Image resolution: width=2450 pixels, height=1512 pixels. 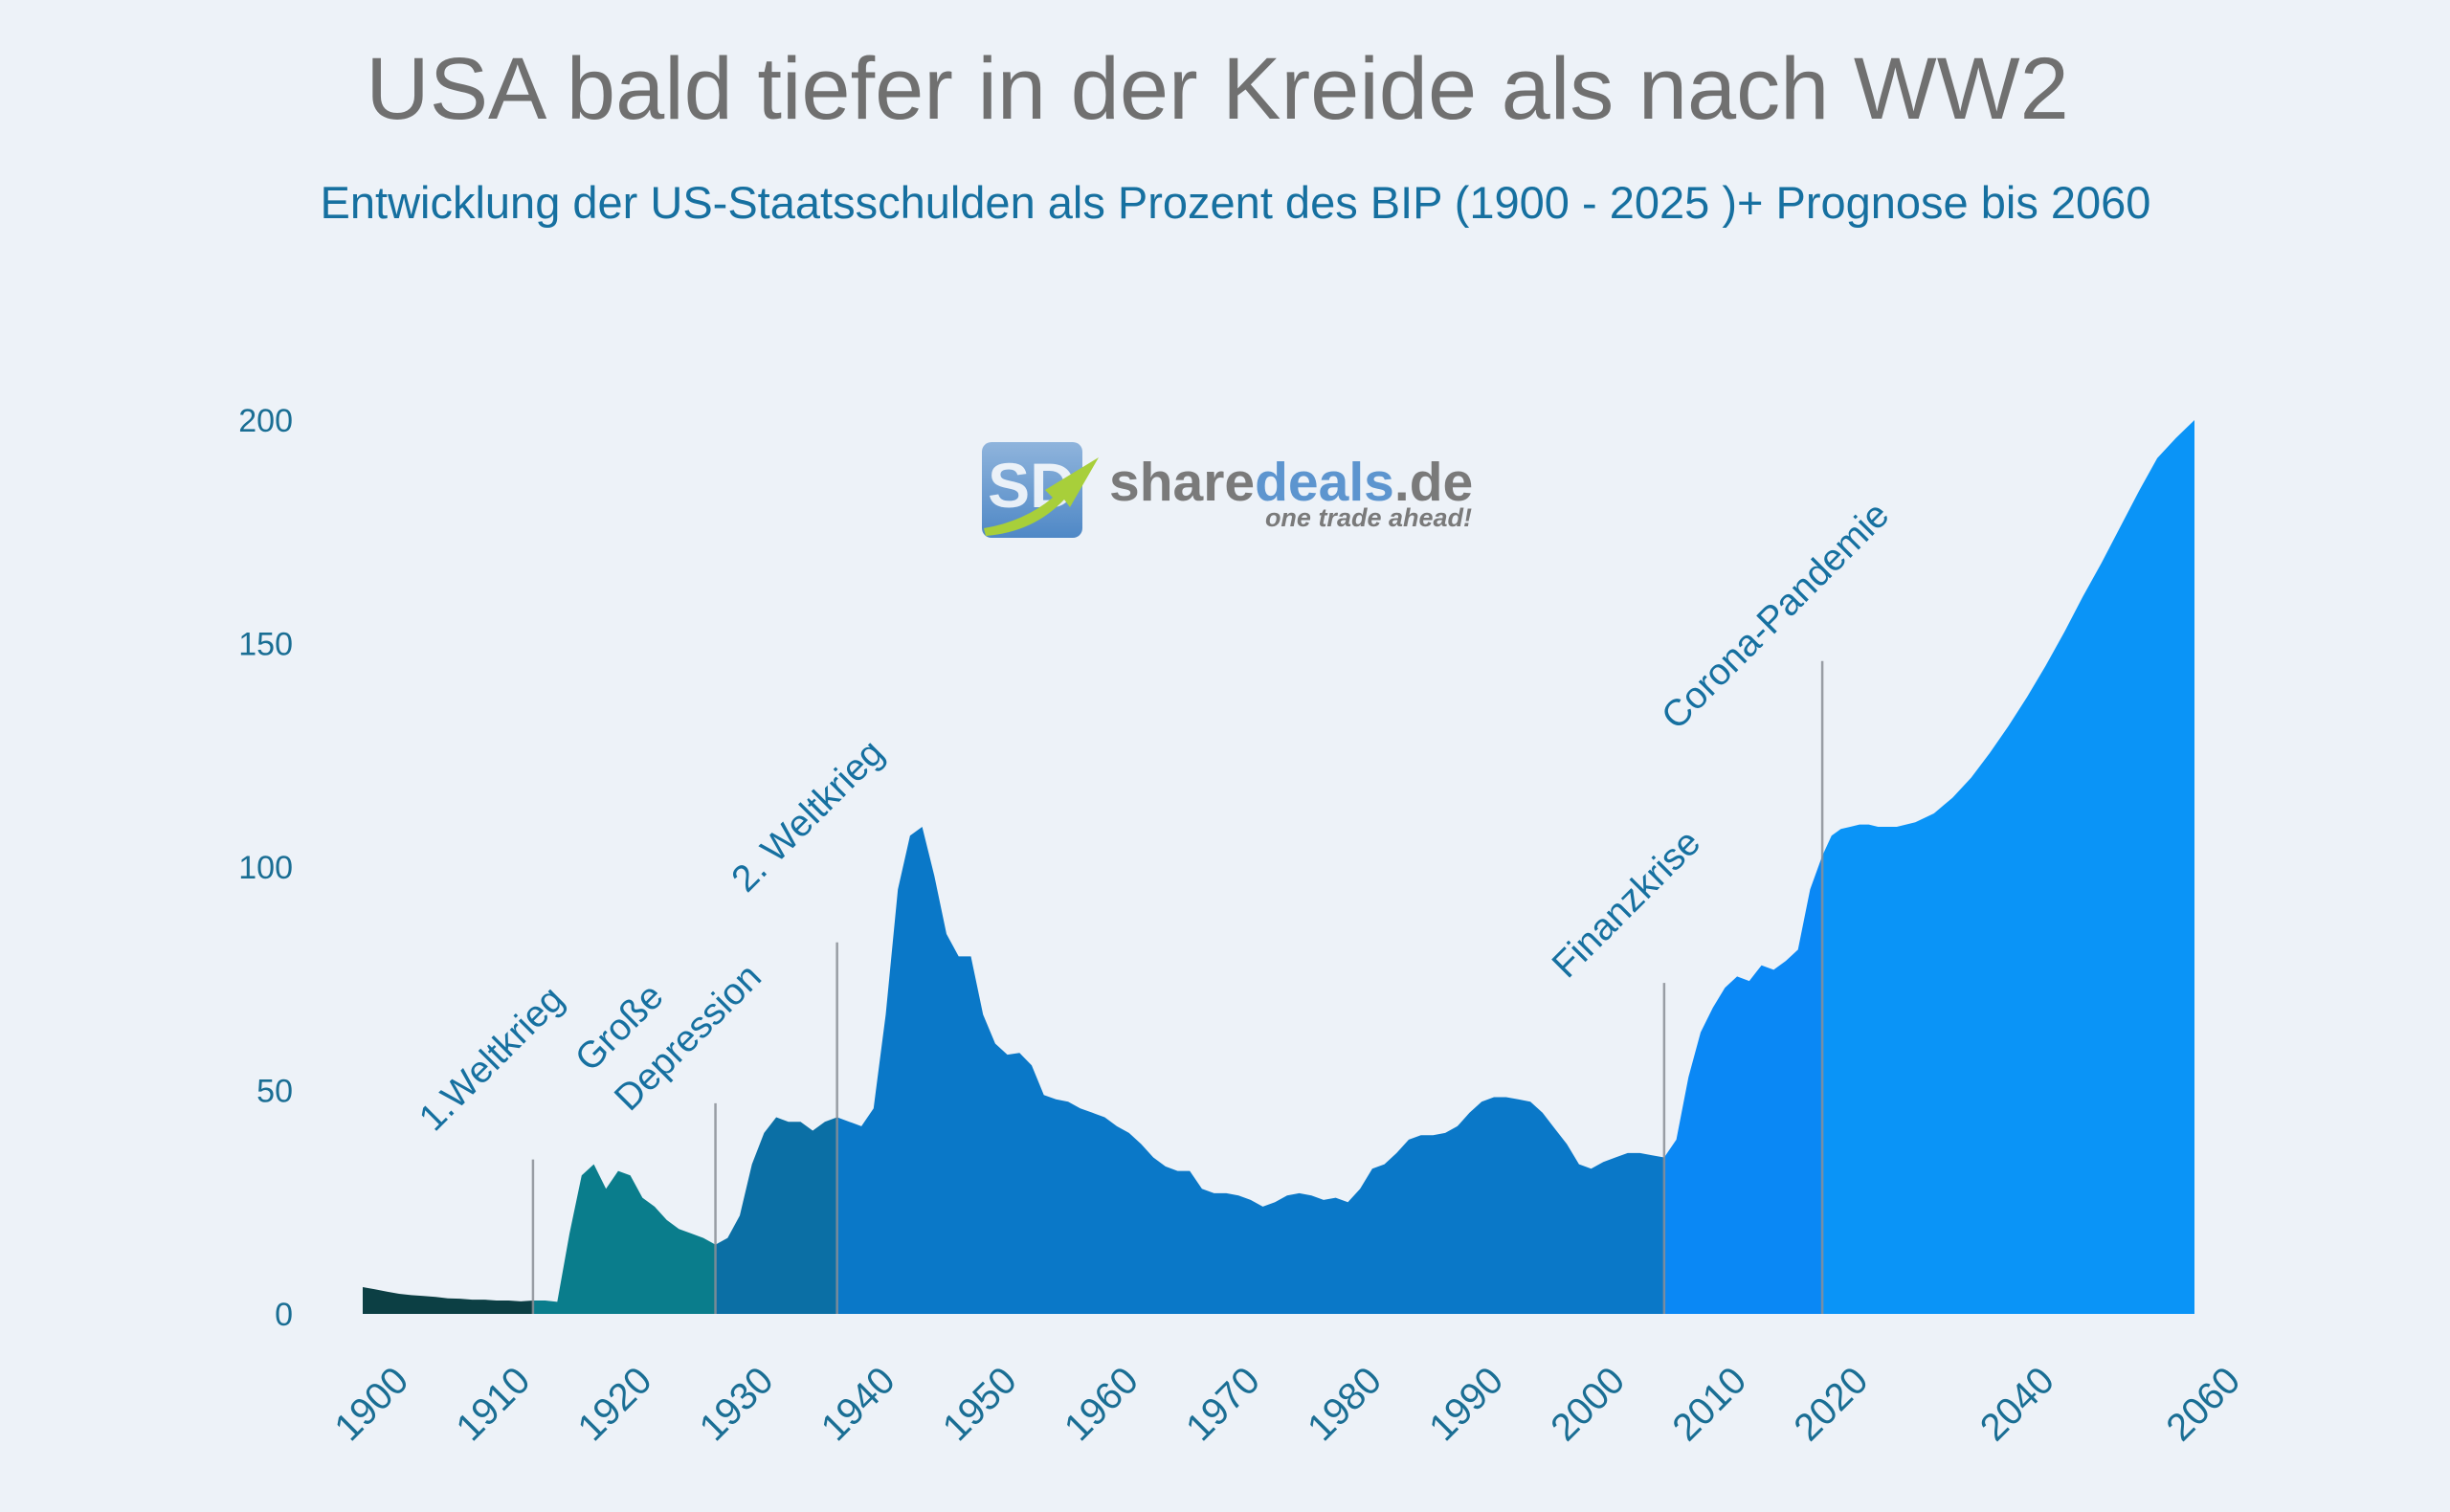 I want to click on y-tick-label: 0, so click(x=284, y=1315).